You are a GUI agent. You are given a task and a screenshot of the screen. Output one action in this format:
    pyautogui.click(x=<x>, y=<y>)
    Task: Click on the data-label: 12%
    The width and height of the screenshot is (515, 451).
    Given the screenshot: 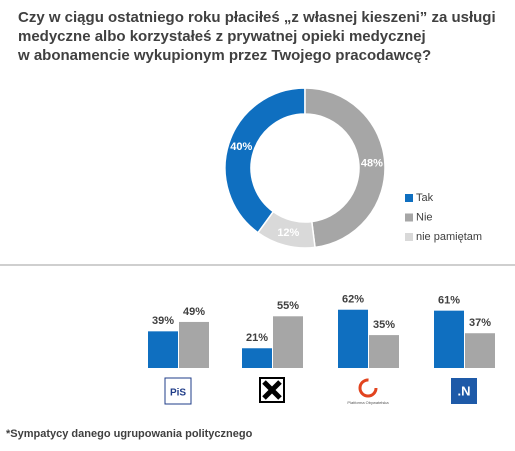 What is the action you would take?
    pyautogui.click(x=288, y=233)
    